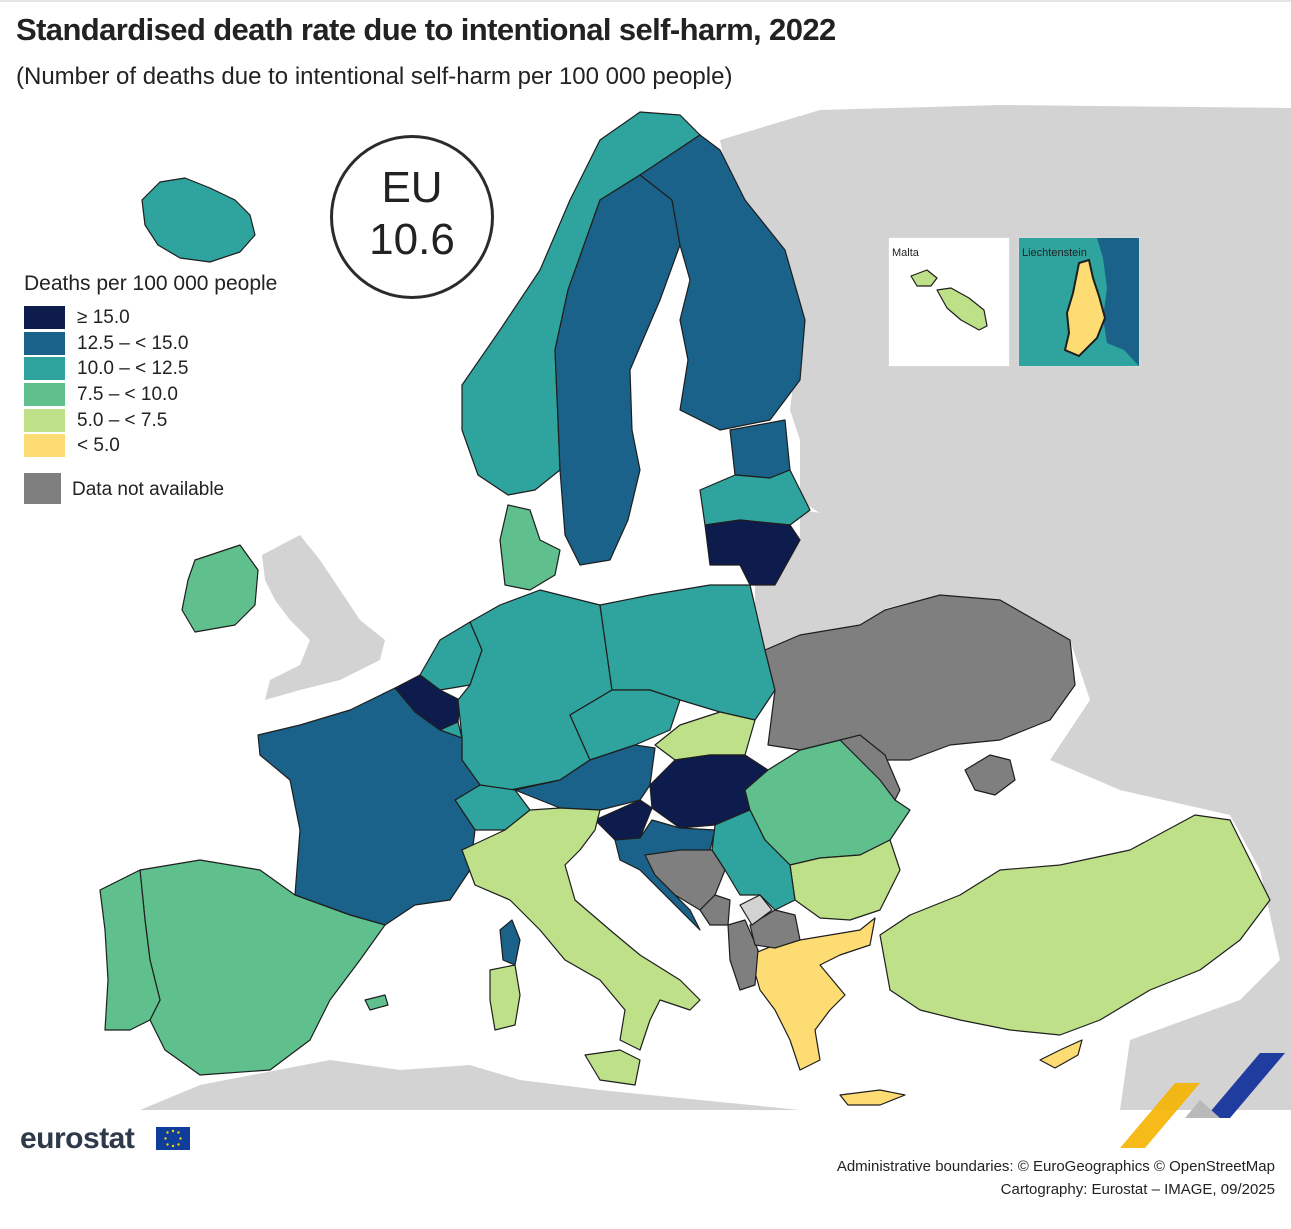 The width and height of the screenshot is (1291, 1229). I want to click on austria-neighbour, so click(1118, 302).